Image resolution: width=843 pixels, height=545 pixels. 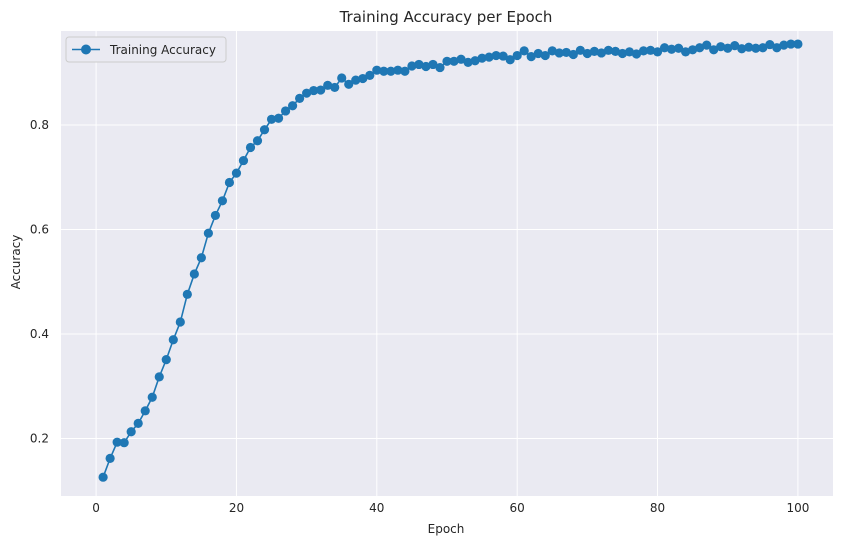 What do you see at coordinates (376, 508) in the screenshot?
I see `x-tick-label: 40` at bounding box center [376, 508].